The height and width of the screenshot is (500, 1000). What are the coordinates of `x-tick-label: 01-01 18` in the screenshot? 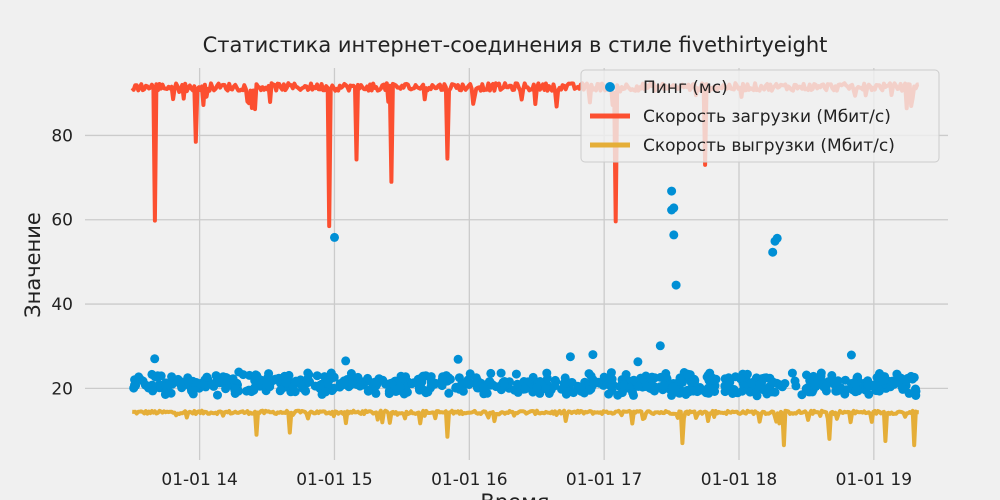 It's located at (739, 480).